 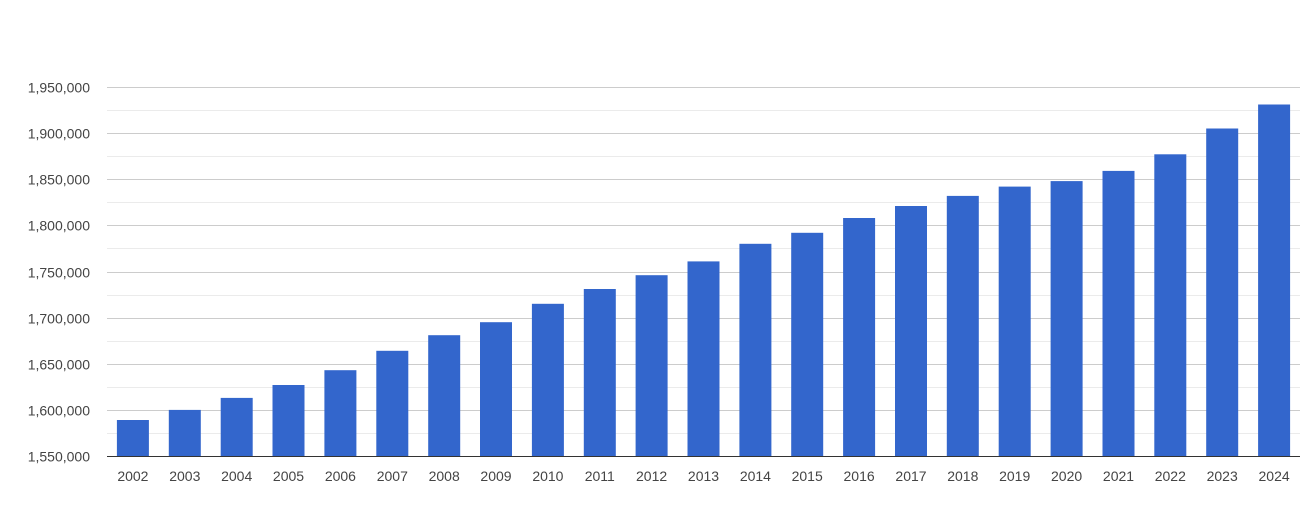 What do you see at coordinates (59, 411) in the screenshot?
I see `y-tick-label: 1,600,000` at bounding box center [59, 411].